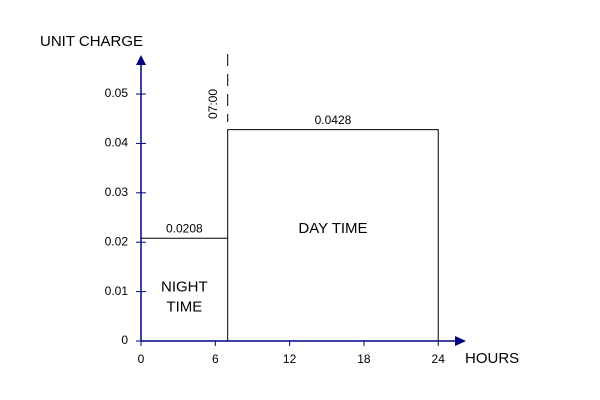  Describe the element at coordinates (333, 120) in the screenshot. I see `value-label: 0.0428` at that location.